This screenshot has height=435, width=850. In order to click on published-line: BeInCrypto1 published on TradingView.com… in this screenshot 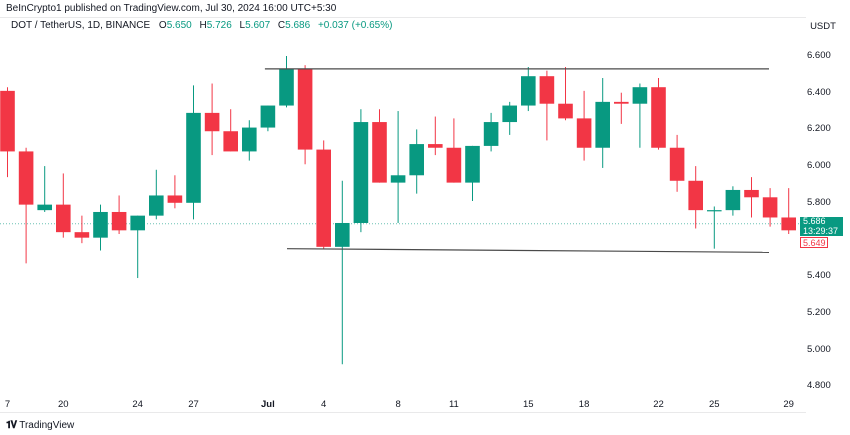, I will do `click(171, 8)`.